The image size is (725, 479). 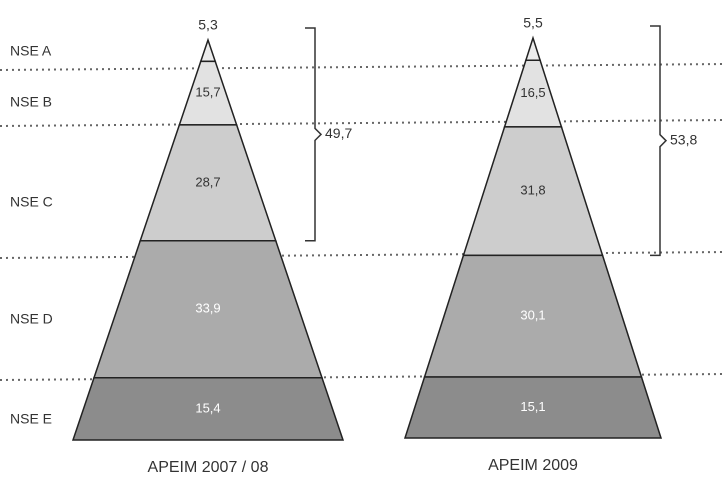 What do you see at coordinates (338, 133) in the screenshot?
I see `bracket-label: 49,7` at bounding box center [338, 133].